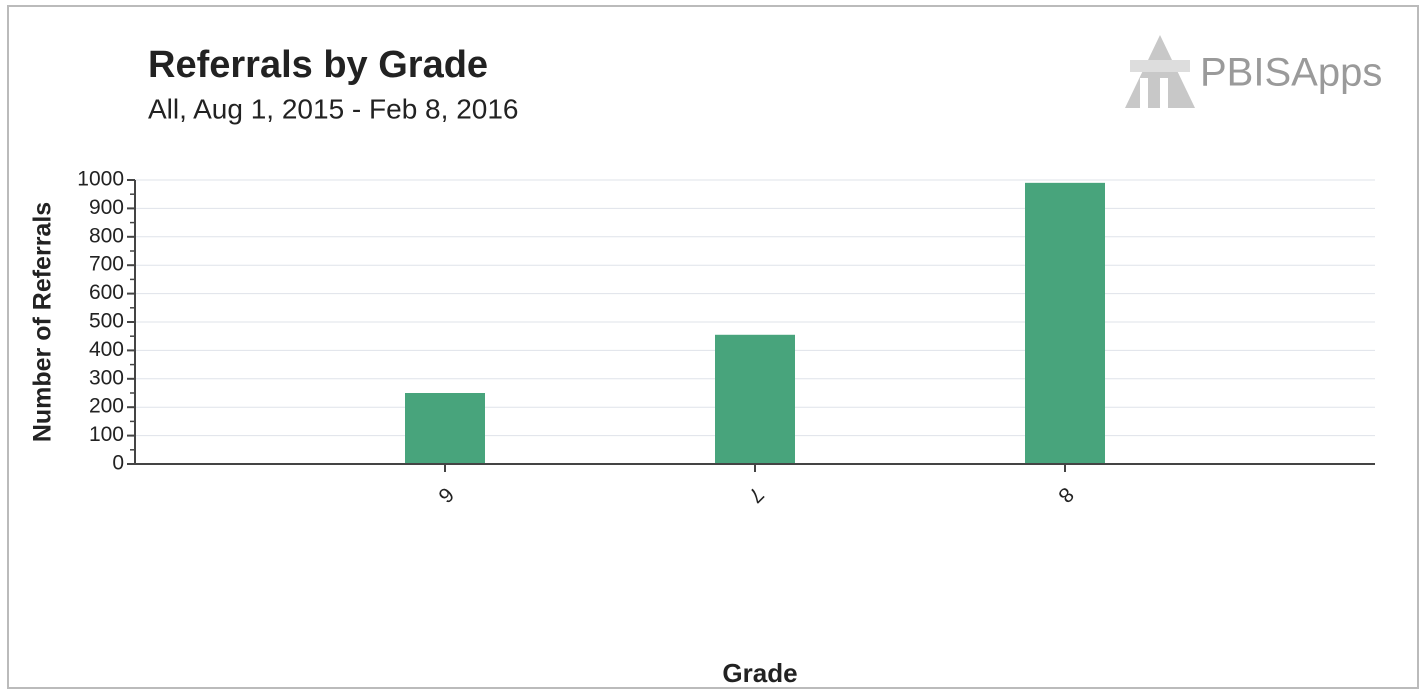 This screenshot has width=1423, height=691. What do you see at coordinates (43, 322) in the screenshot?
I see `y-axis-label: Number of Referrals` at bounding box center [43, 322].